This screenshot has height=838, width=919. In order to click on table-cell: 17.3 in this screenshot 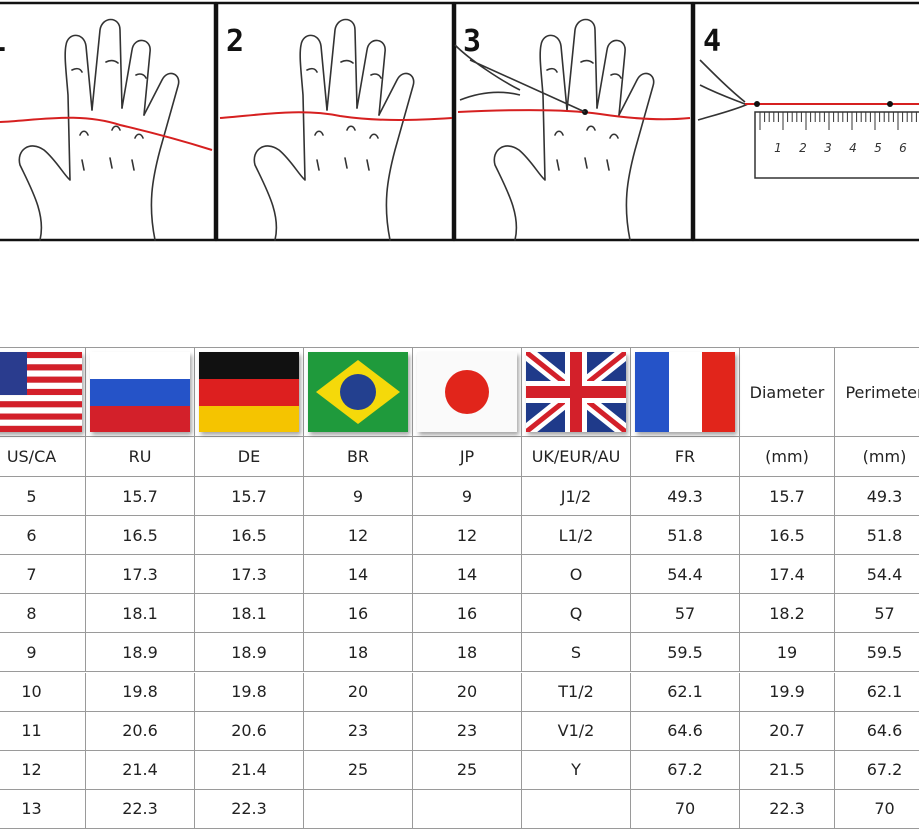, I will do `click(249, 575)`.